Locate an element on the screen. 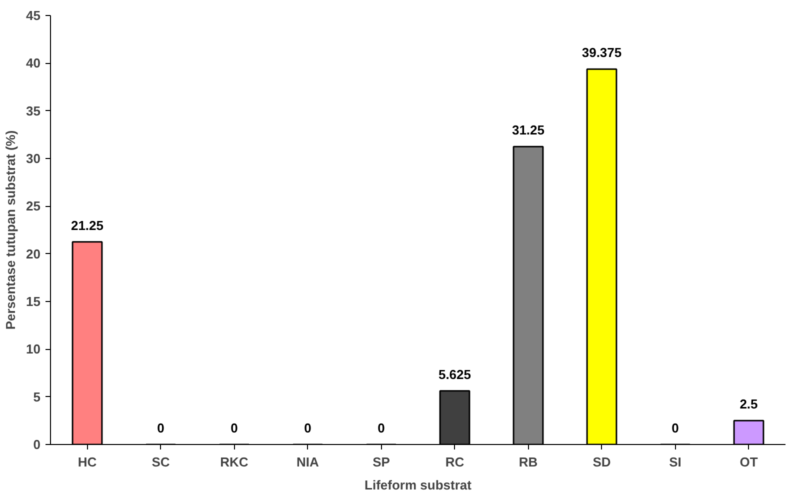 This screenshot has height=501, width=811. x-tick-label: SC is located at coordinates (161, 462).